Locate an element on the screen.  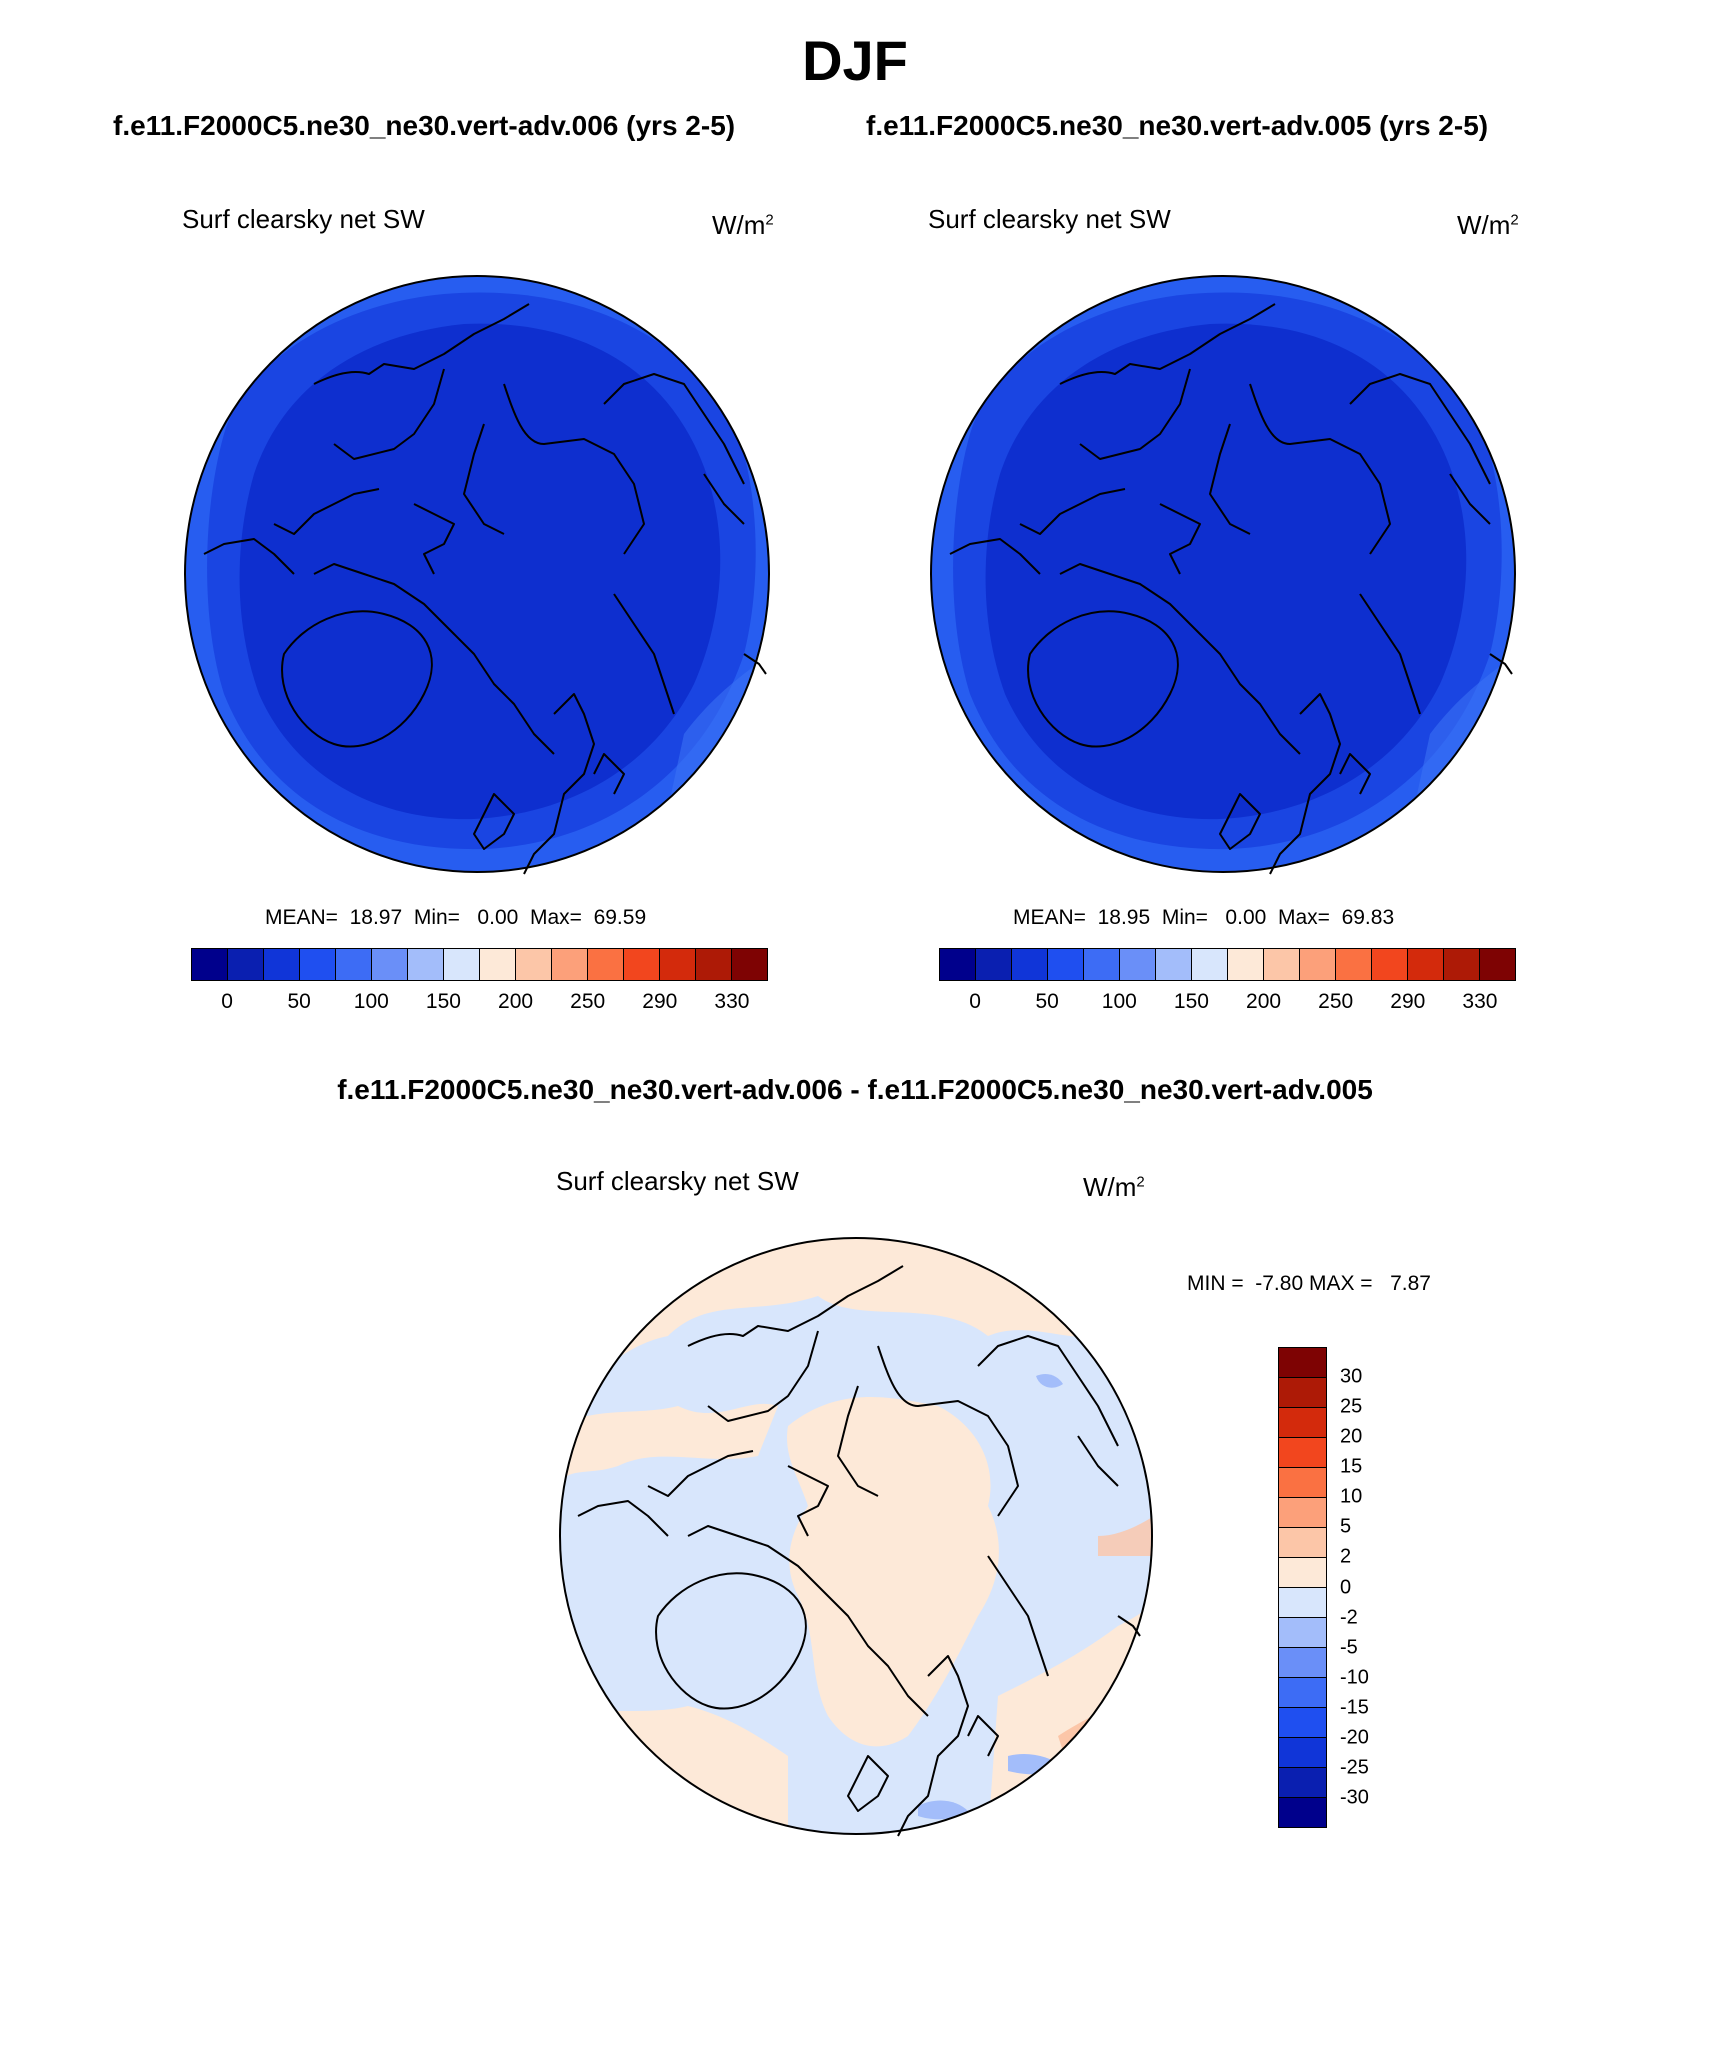
panel-c-colorbar-tick-label: 30 is located at coordinates (1351, 1376).